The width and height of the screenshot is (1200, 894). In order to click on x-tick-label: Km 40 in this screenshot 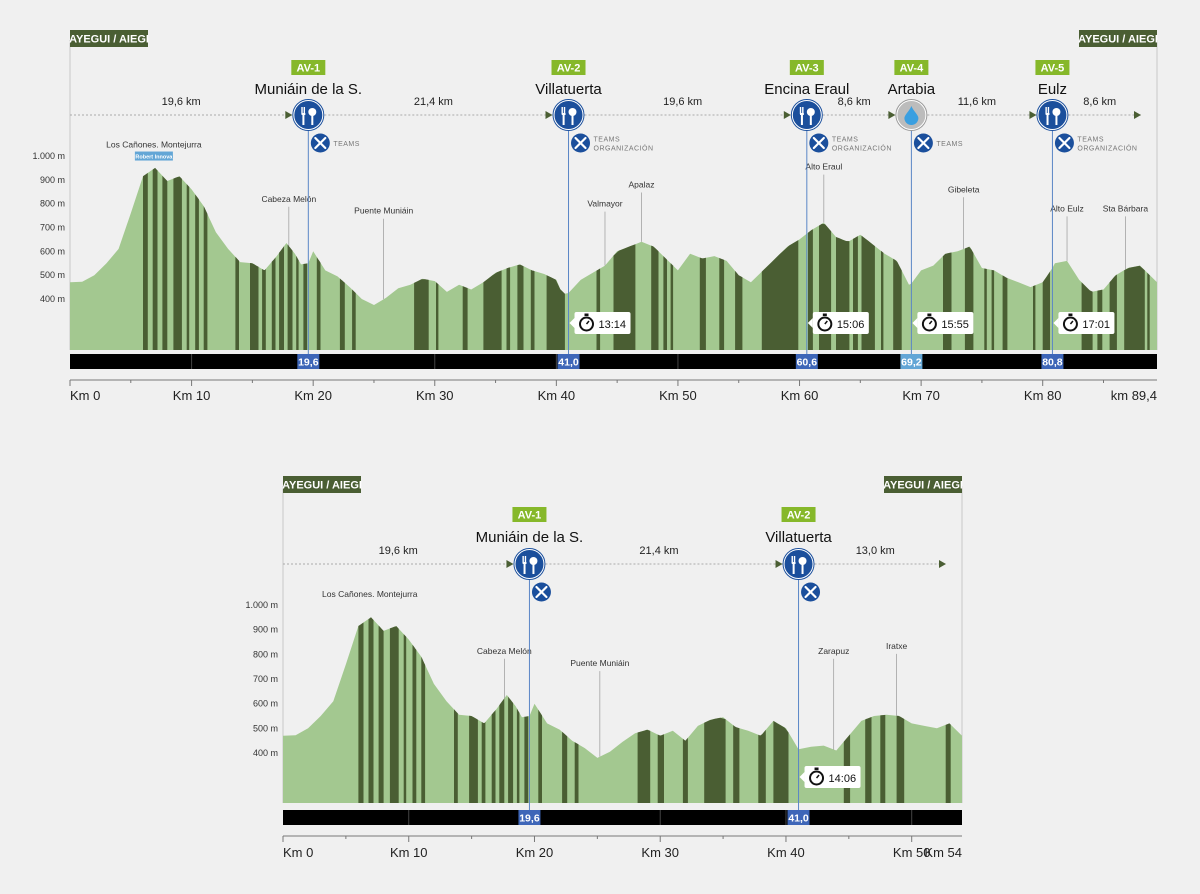, I will do `click(557, 395)`.